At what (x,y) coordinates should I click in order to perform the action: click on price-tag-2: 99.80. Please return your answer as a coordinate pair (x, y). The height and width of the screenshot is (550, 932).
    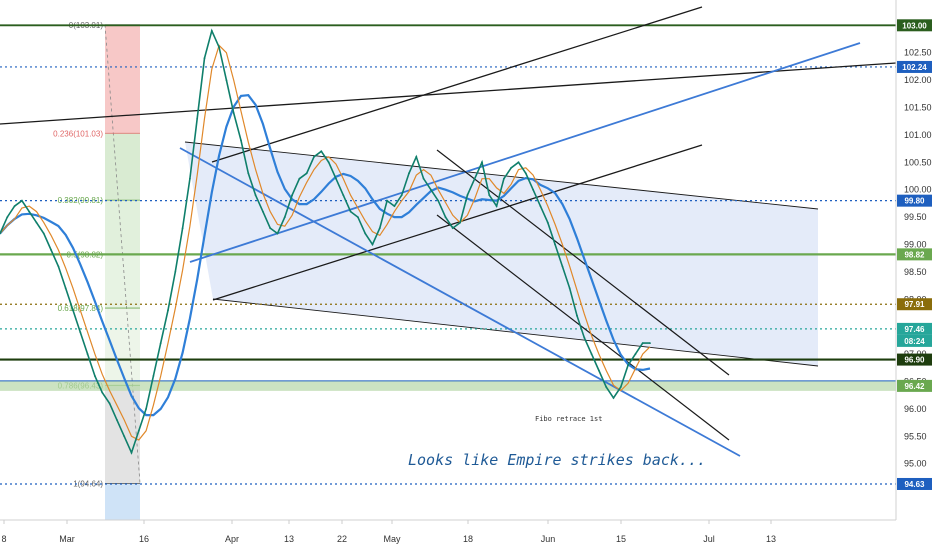
    Looking at the image, I should click on (914, 201).